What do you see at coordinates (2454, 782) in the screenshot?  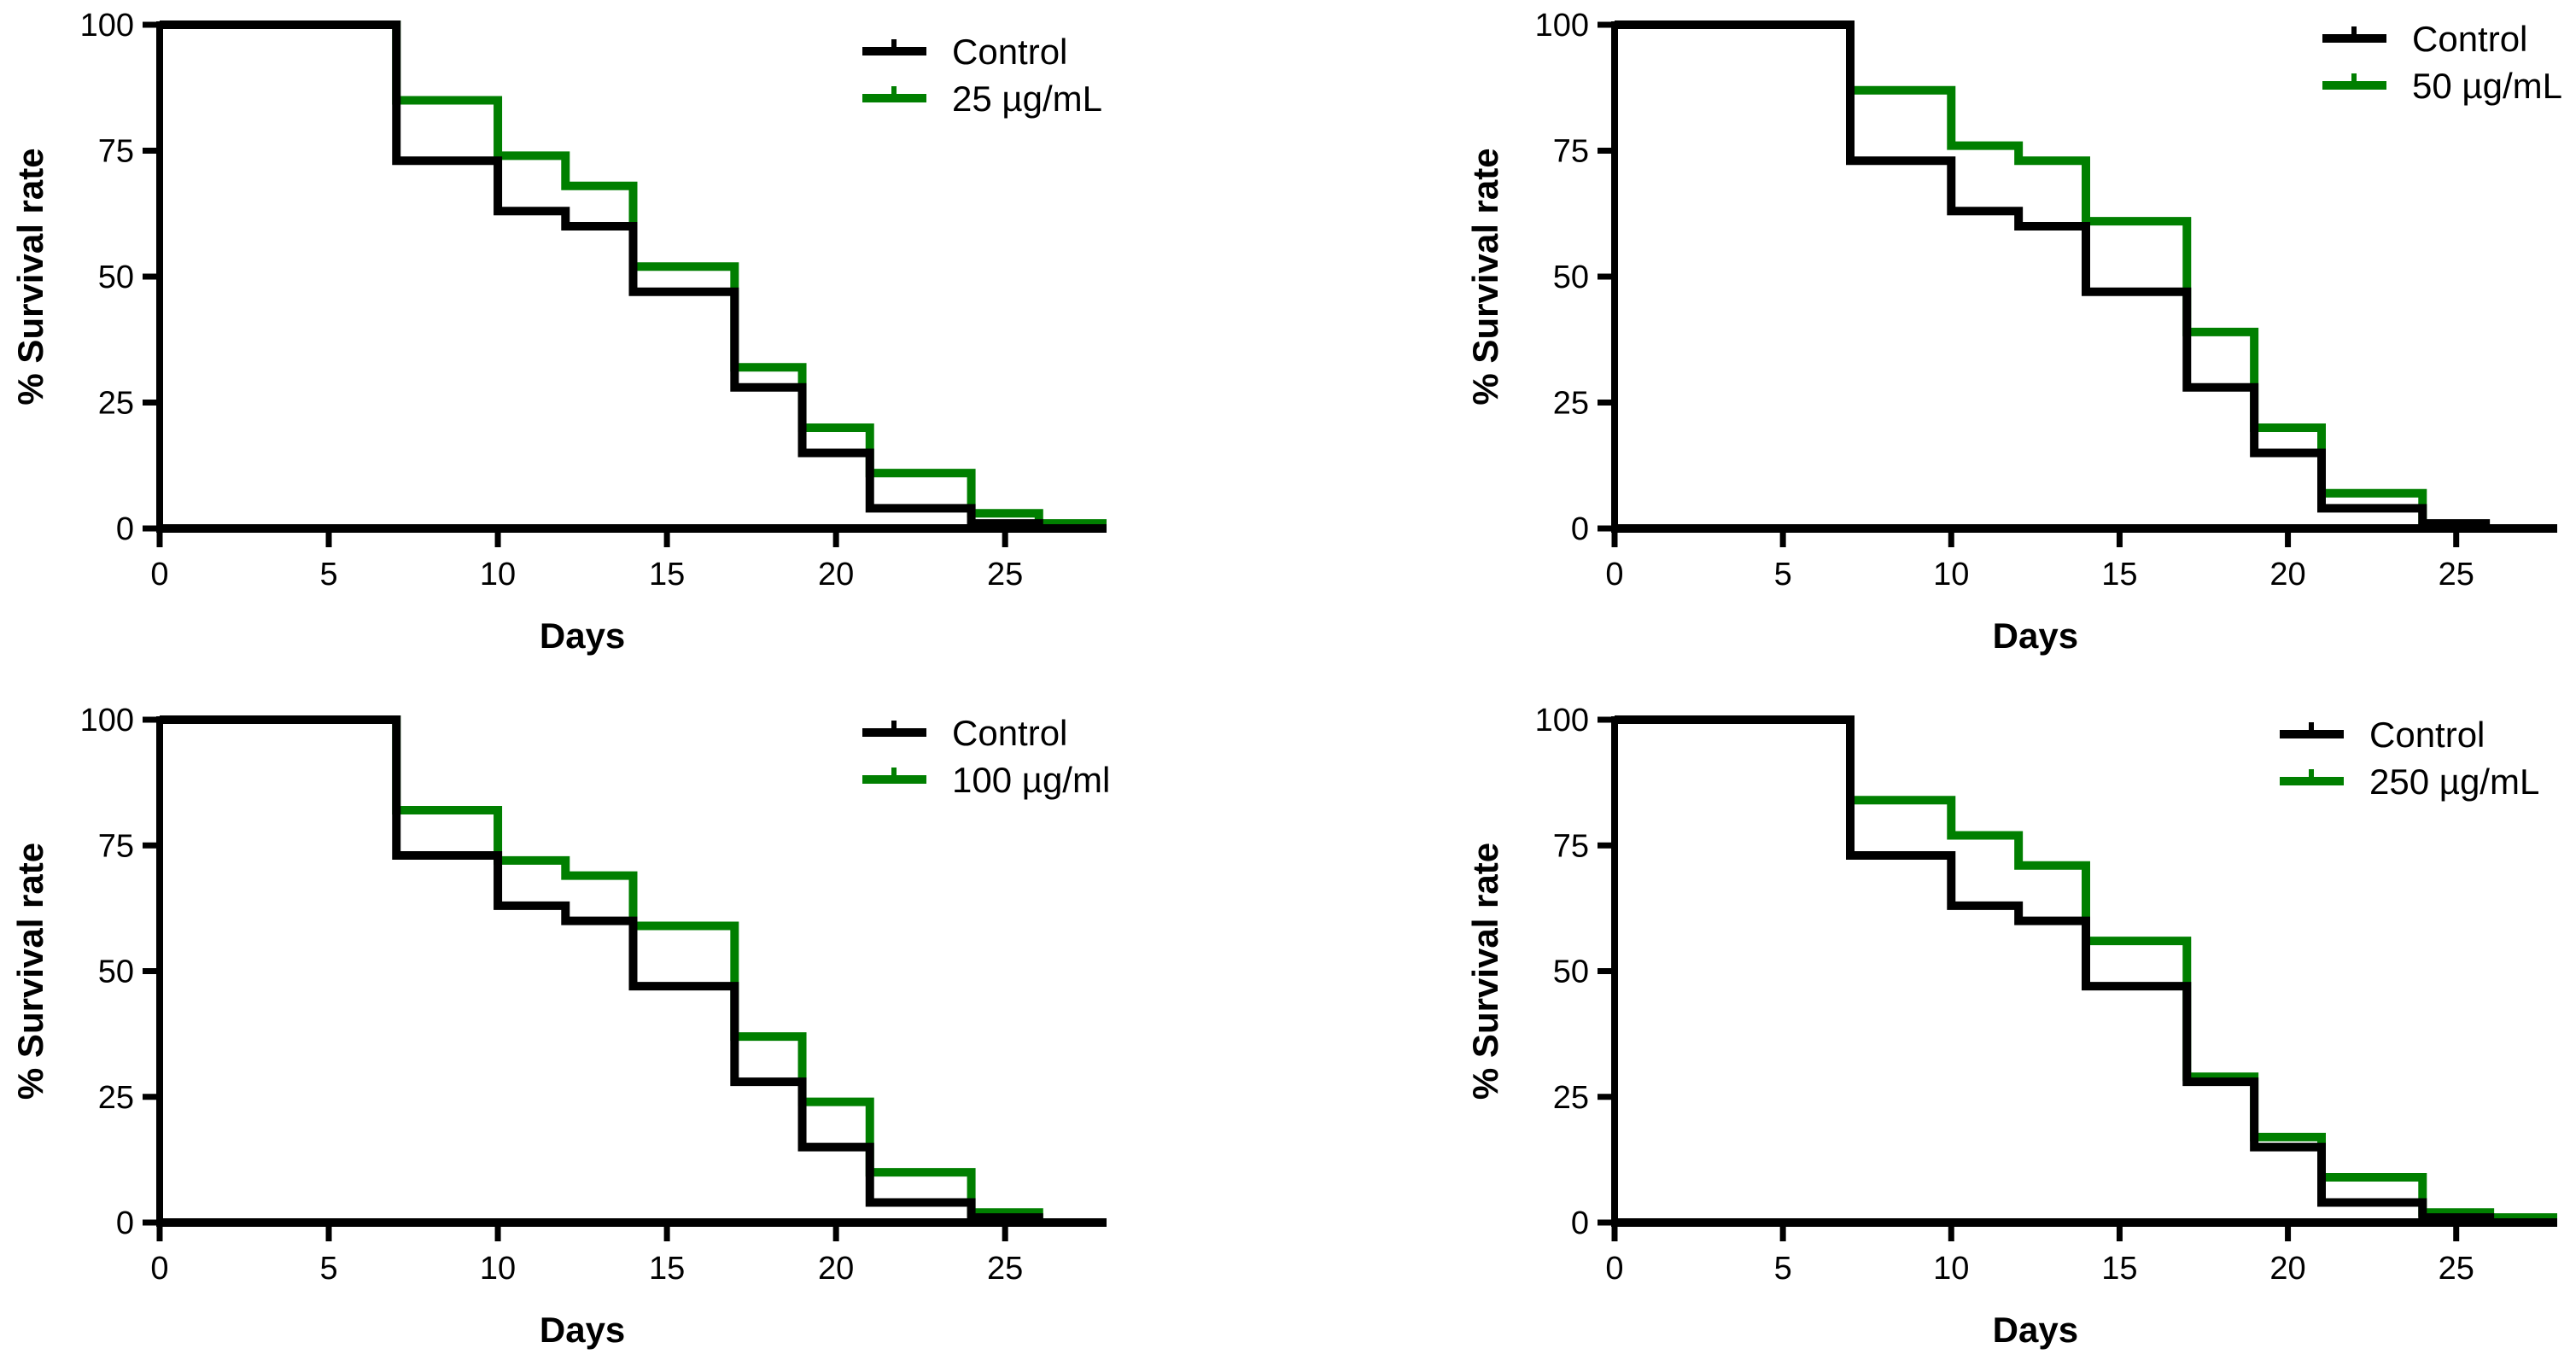 I see `legend-label: 250 µg/mL` at bounding box center [2454, 782].